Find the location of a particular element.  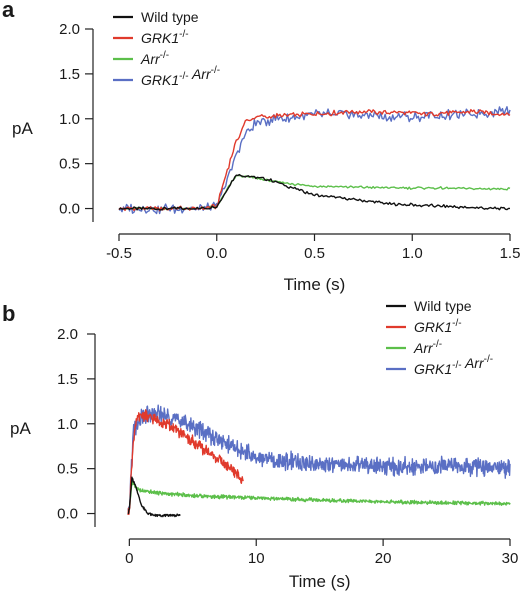

x-tick-label: 0.0 is located at coordinates (216, 253).